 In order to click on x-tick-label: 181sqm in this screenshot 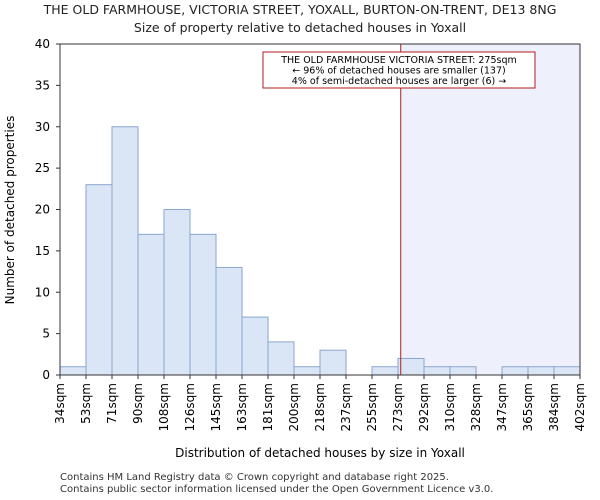, I will do `click(268, 407)`.